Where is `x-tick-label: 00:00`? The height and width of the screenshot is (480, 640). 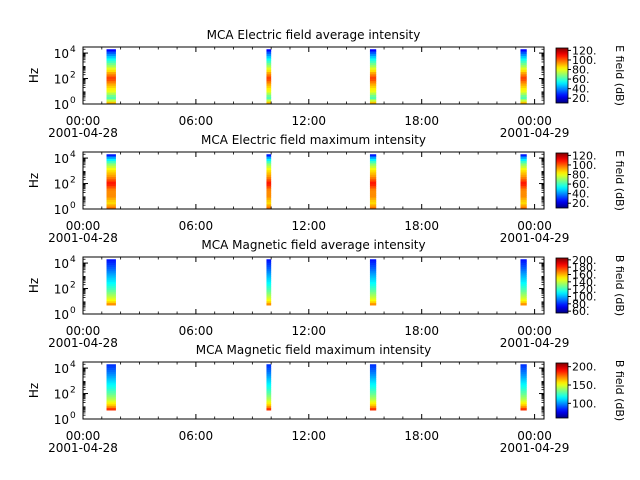
x-tick-label: 00:00 is located at coordinates (534, 226).